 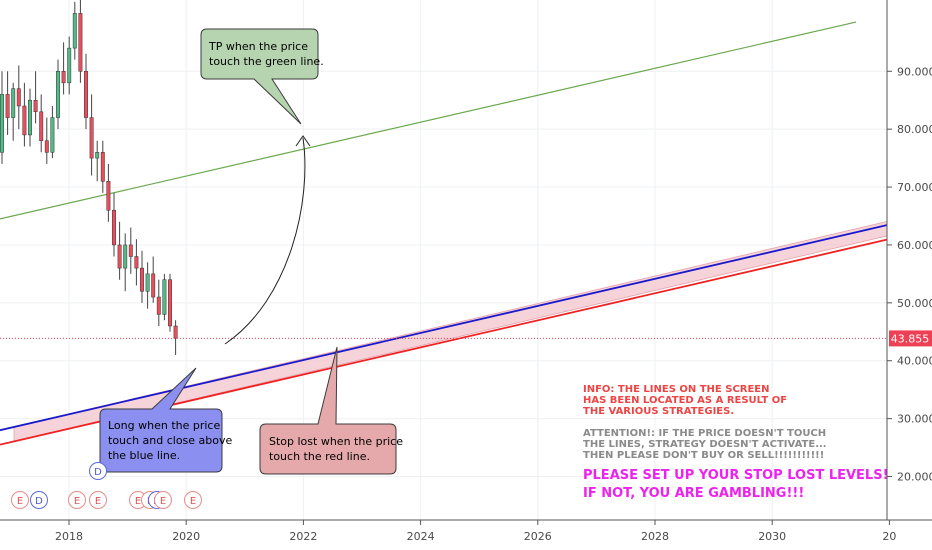 I want to click on attention-text-1: ATTENTION!: IF THE PRICE DOESN'T TOUCH, so click(x=704, y=433).